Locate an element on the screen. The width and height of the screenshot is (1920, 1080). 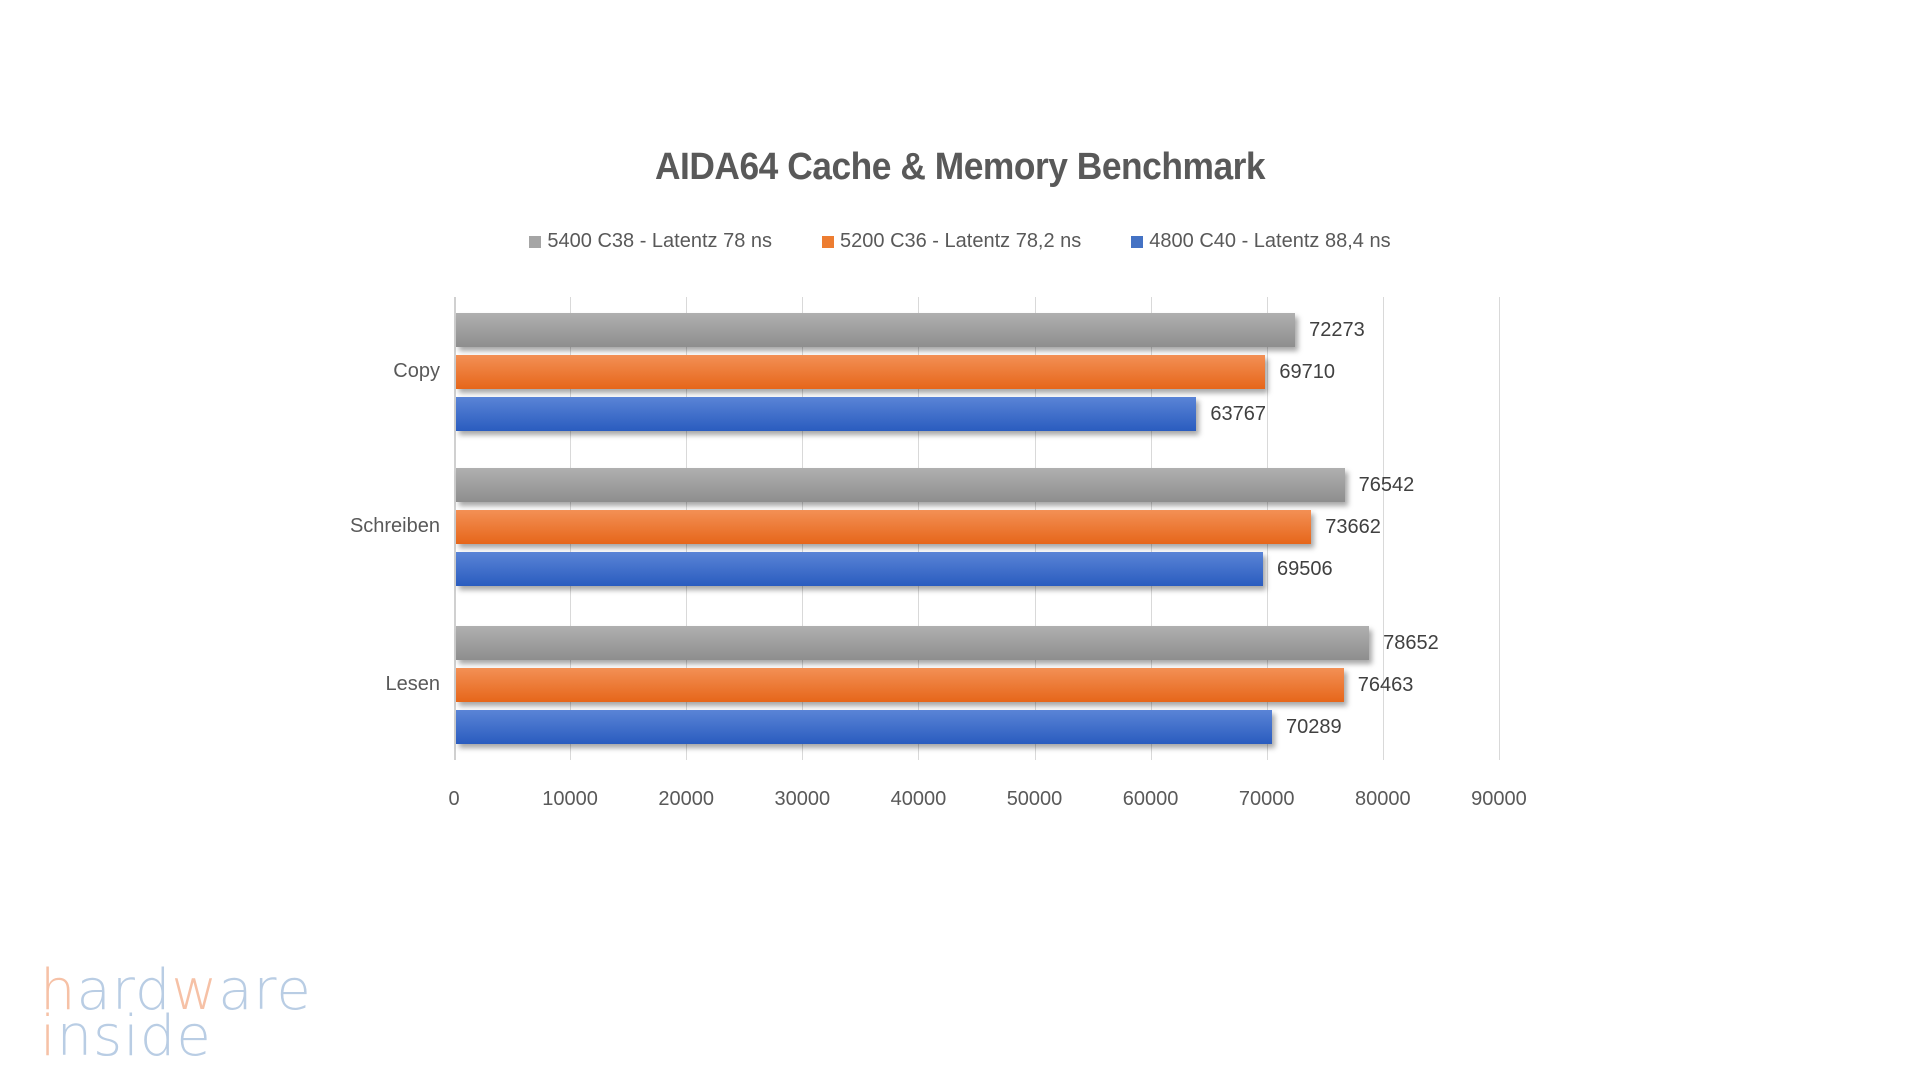
hardware-inside-logo: hardware inside is located at coordinates (176, 1013).